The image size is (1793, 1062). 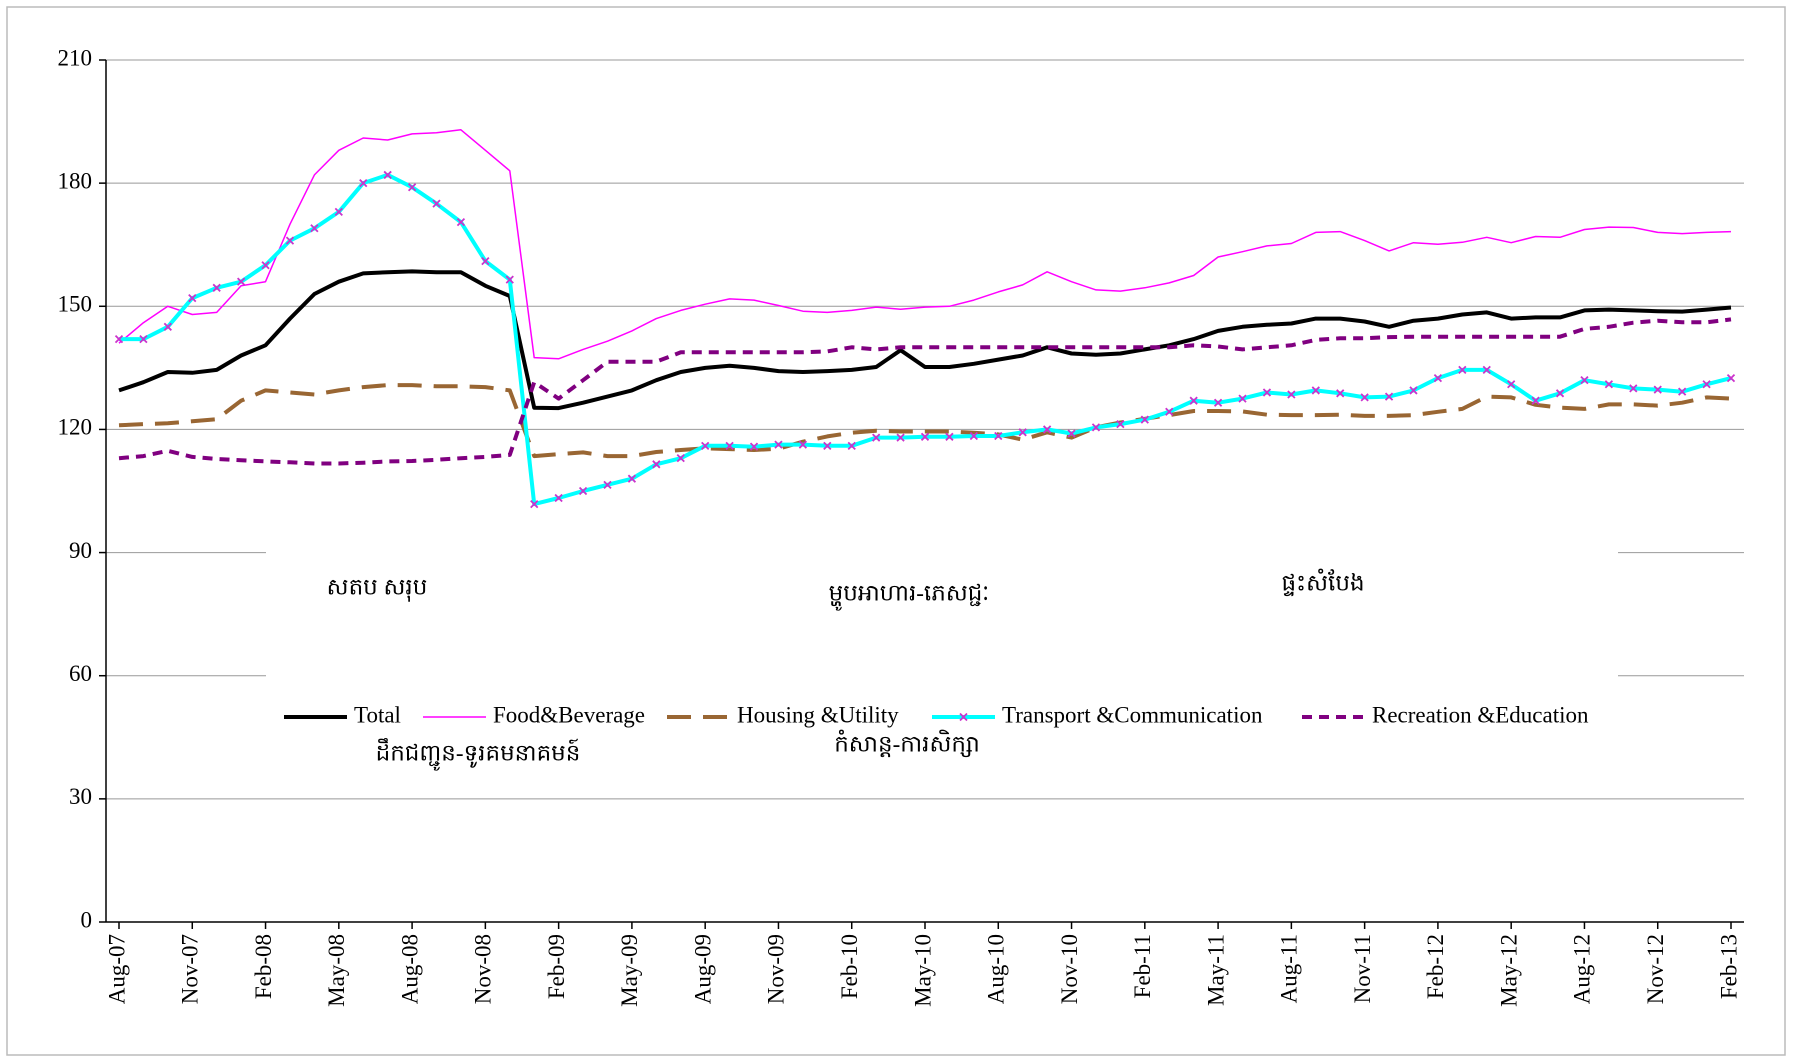 What do you see at coordinates (80, 673) in the screenshot?
I see `y-tick-label: 60` at bounding box center [80, 673].